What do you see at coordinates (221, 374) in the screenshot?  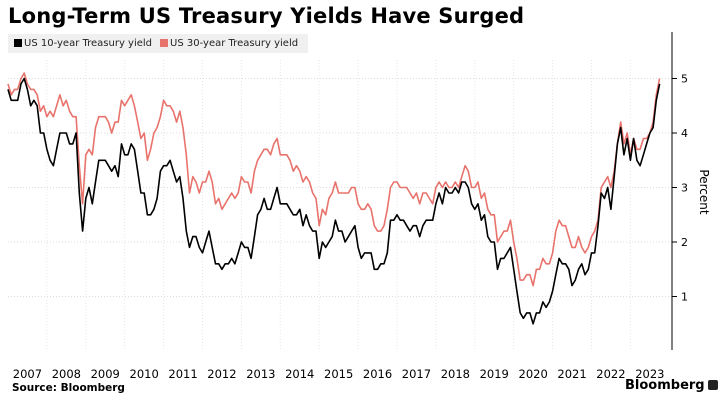 I see `x-tick-label: 2012` at bounding box center [221, 374].